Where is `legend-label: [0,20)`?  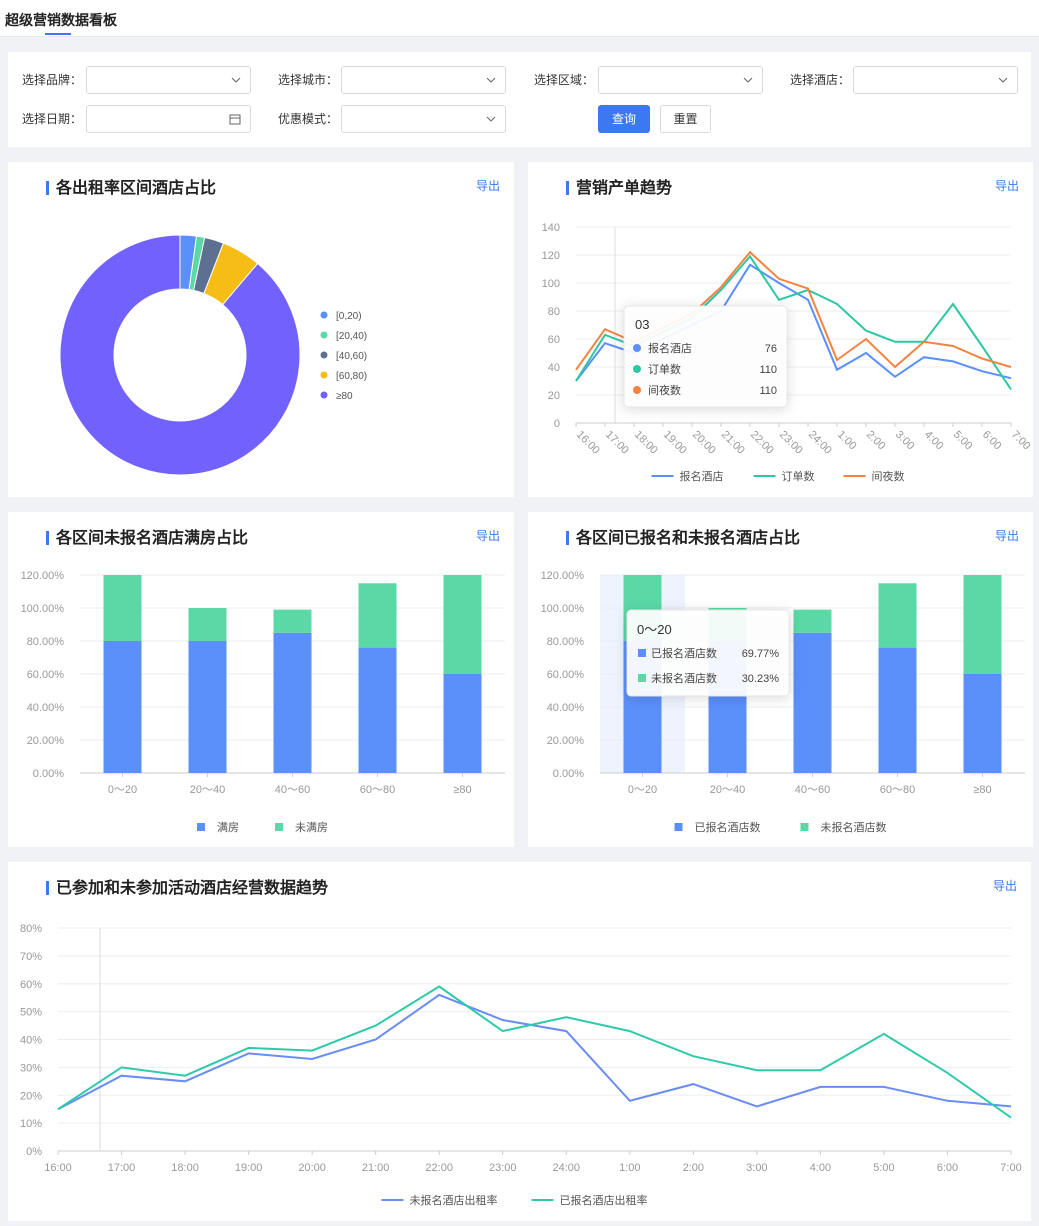
legend-label: [0,20) is located at coordinates (349, 316).